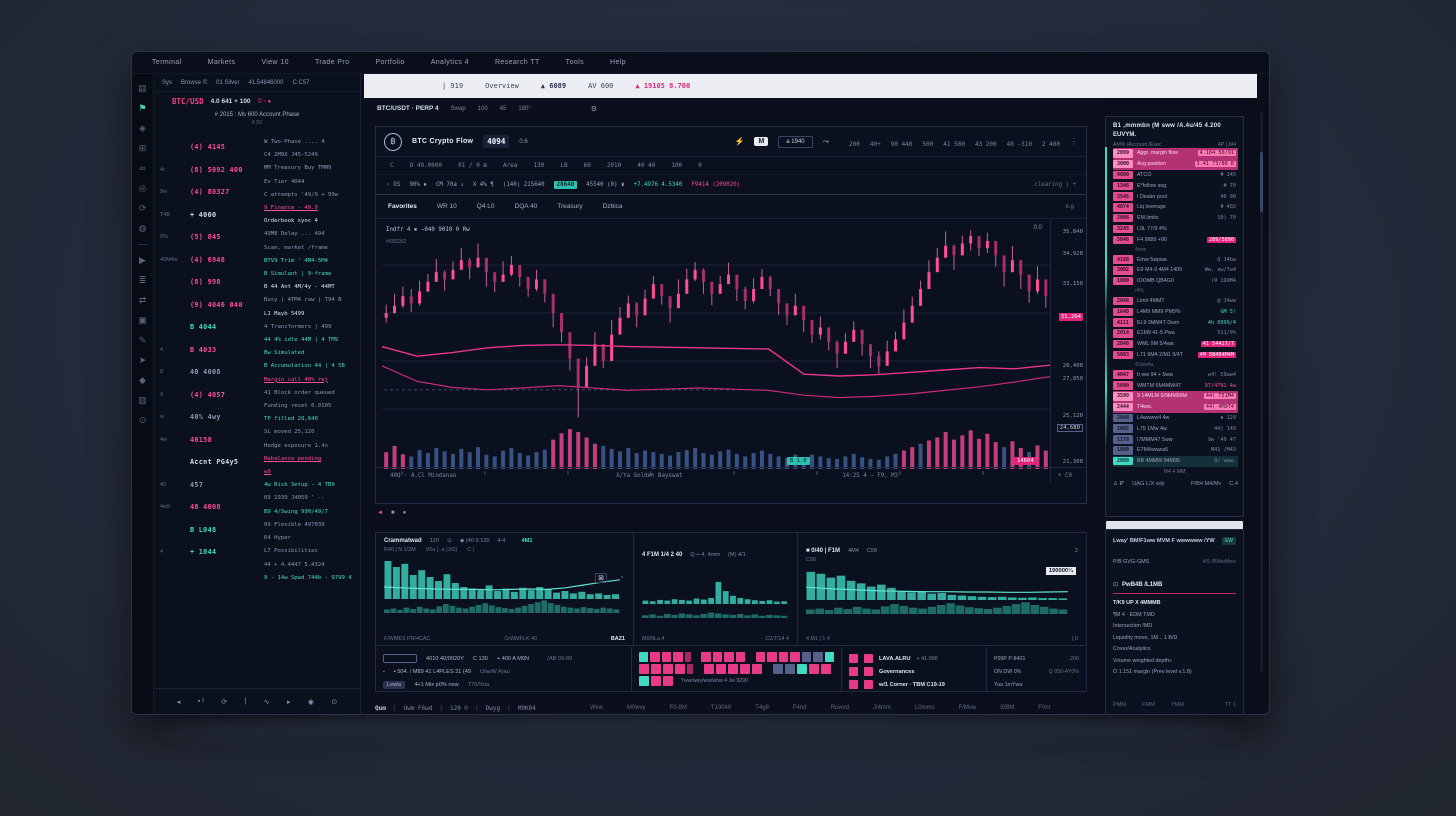 The height and width of the screenshot is (816, 1456). Describe the element at coordinates (266, 82) in the screenshot. I see `watchlist-toolbar-item: 41.54846000` at that location.